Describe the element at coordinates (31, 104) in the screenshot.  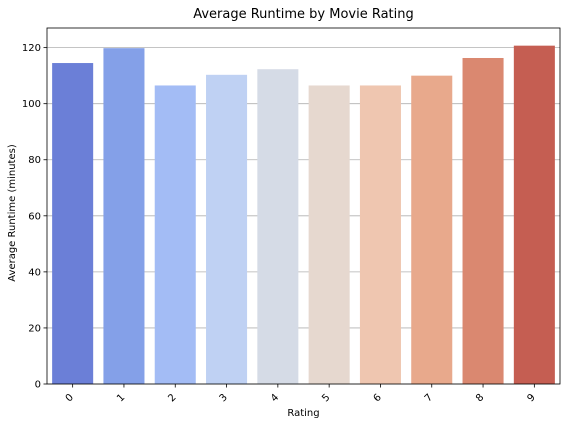
I see `y-tick-label: 100` at that location.